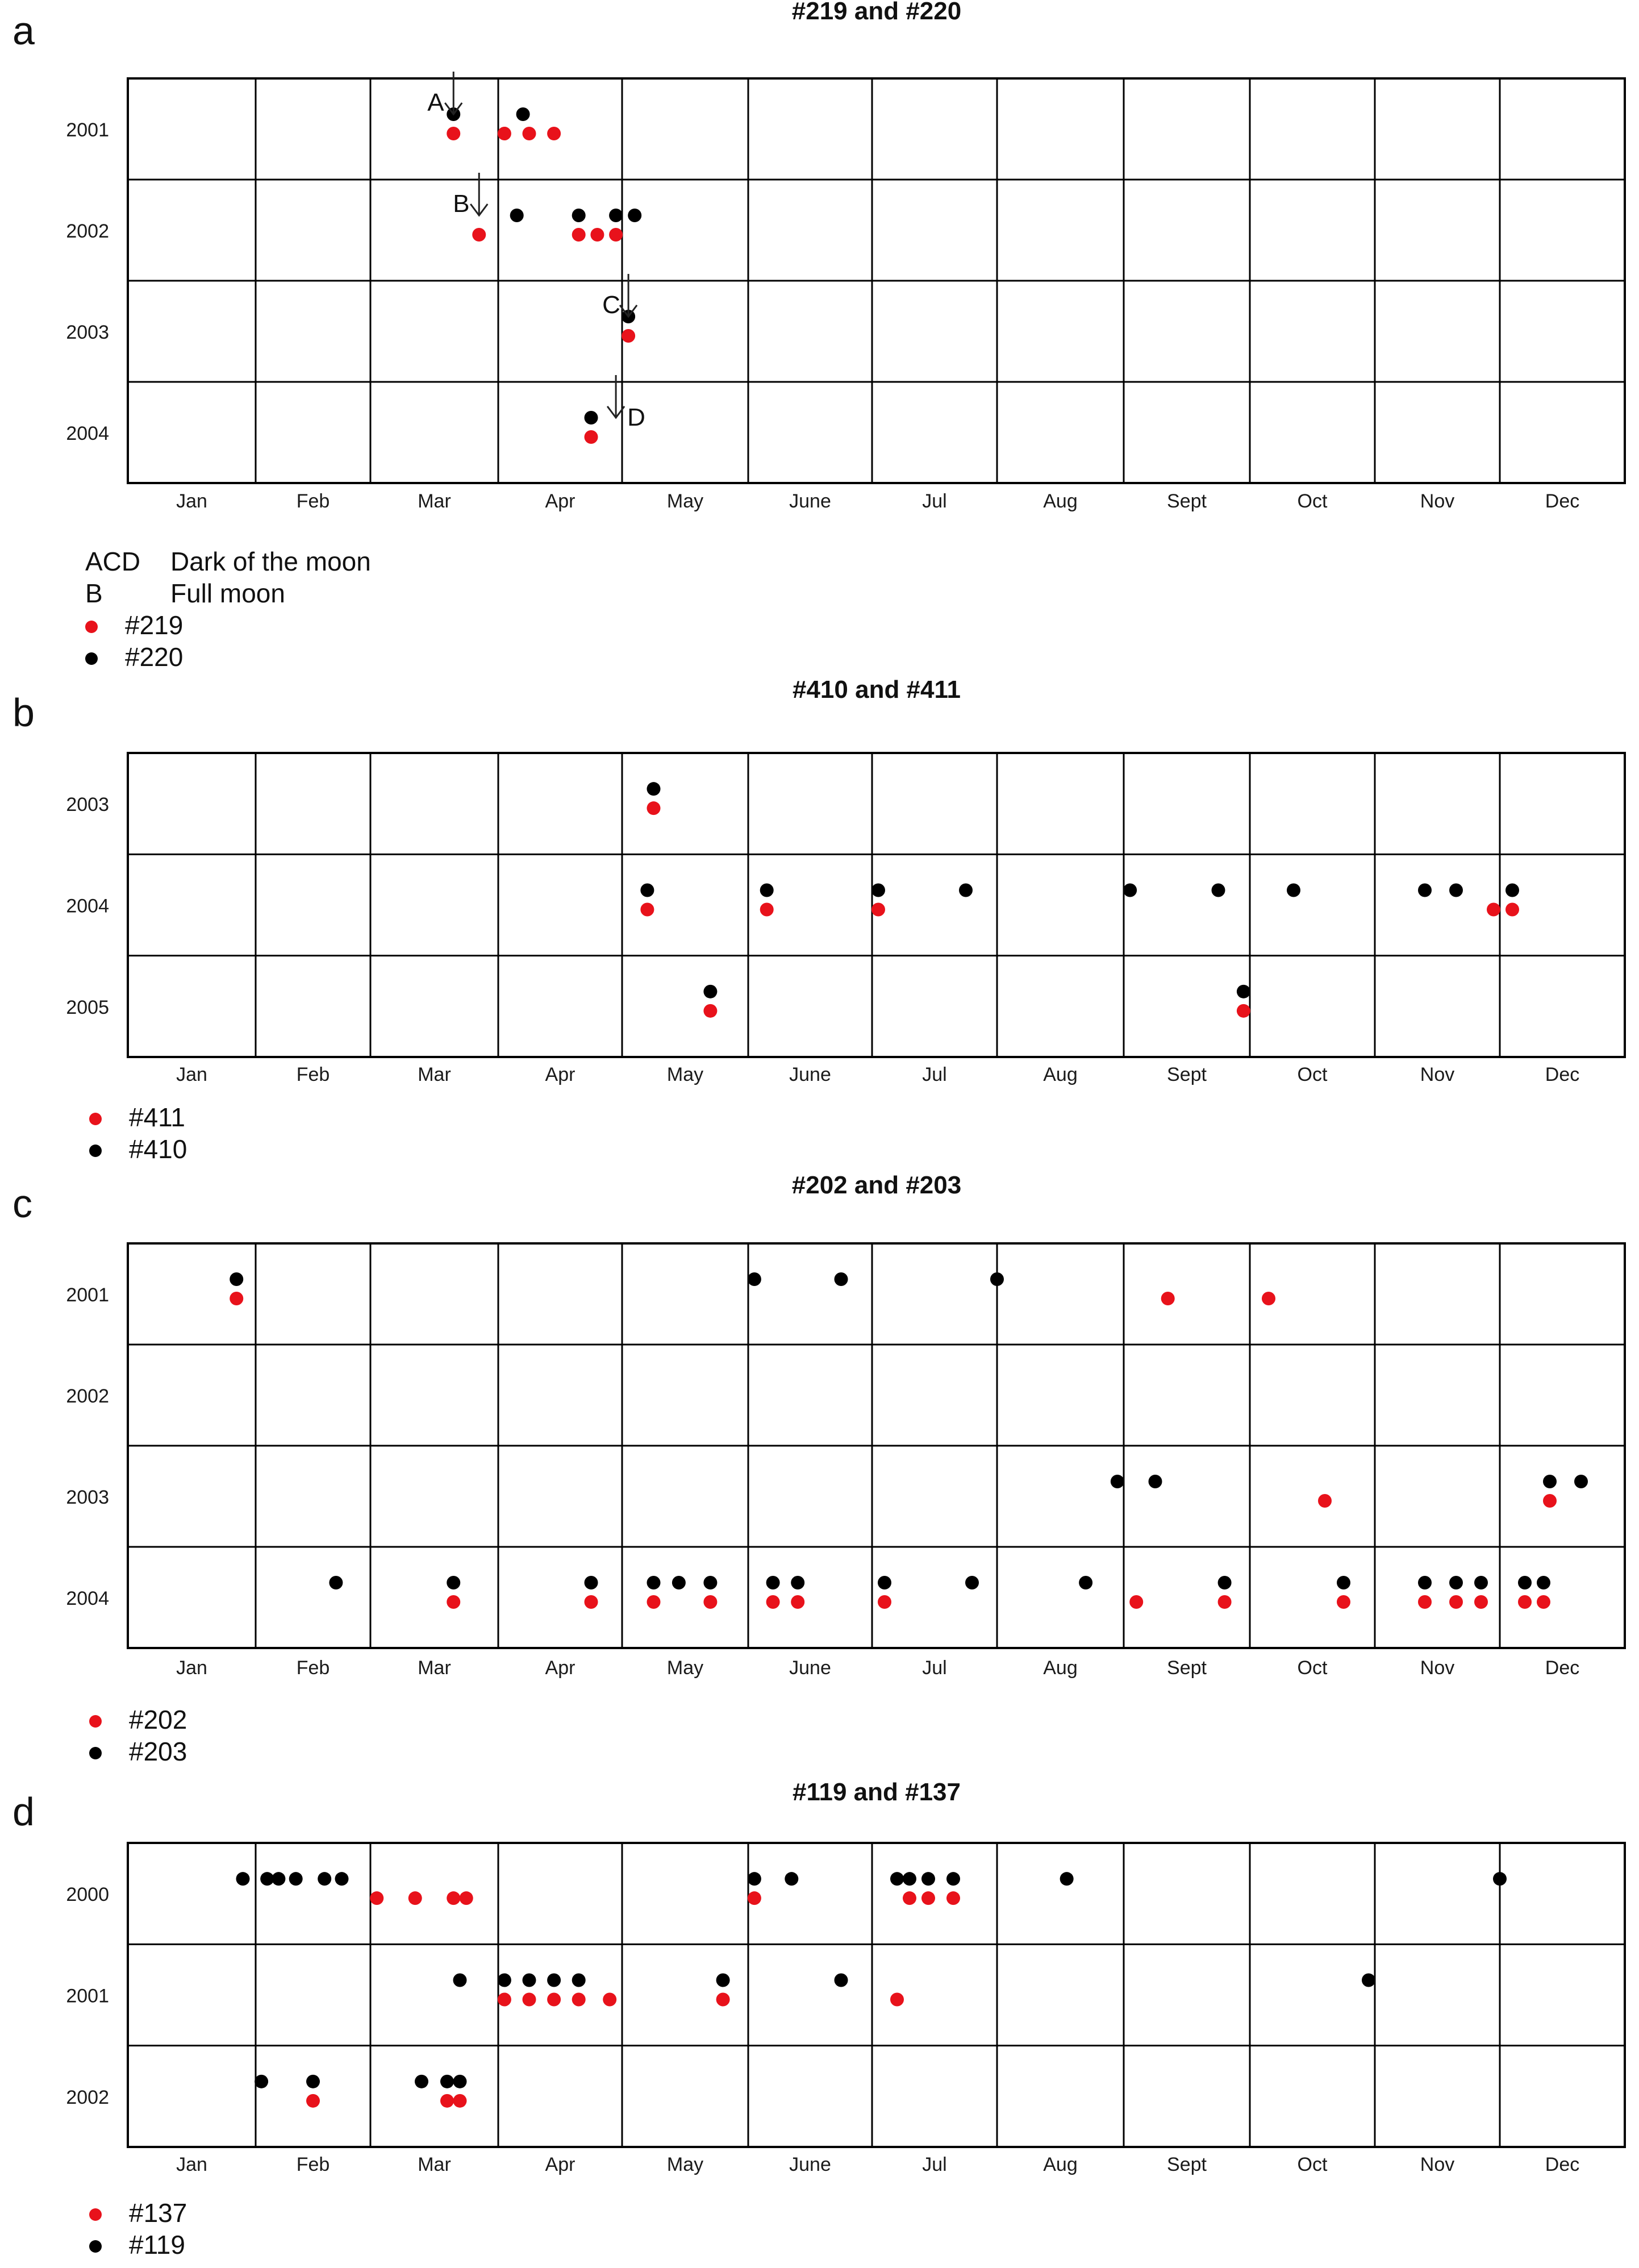  Describe the element at coordinates (271, 561) in the screenshot. I see `legend-acd-desc: Dark of the moon` at that location.